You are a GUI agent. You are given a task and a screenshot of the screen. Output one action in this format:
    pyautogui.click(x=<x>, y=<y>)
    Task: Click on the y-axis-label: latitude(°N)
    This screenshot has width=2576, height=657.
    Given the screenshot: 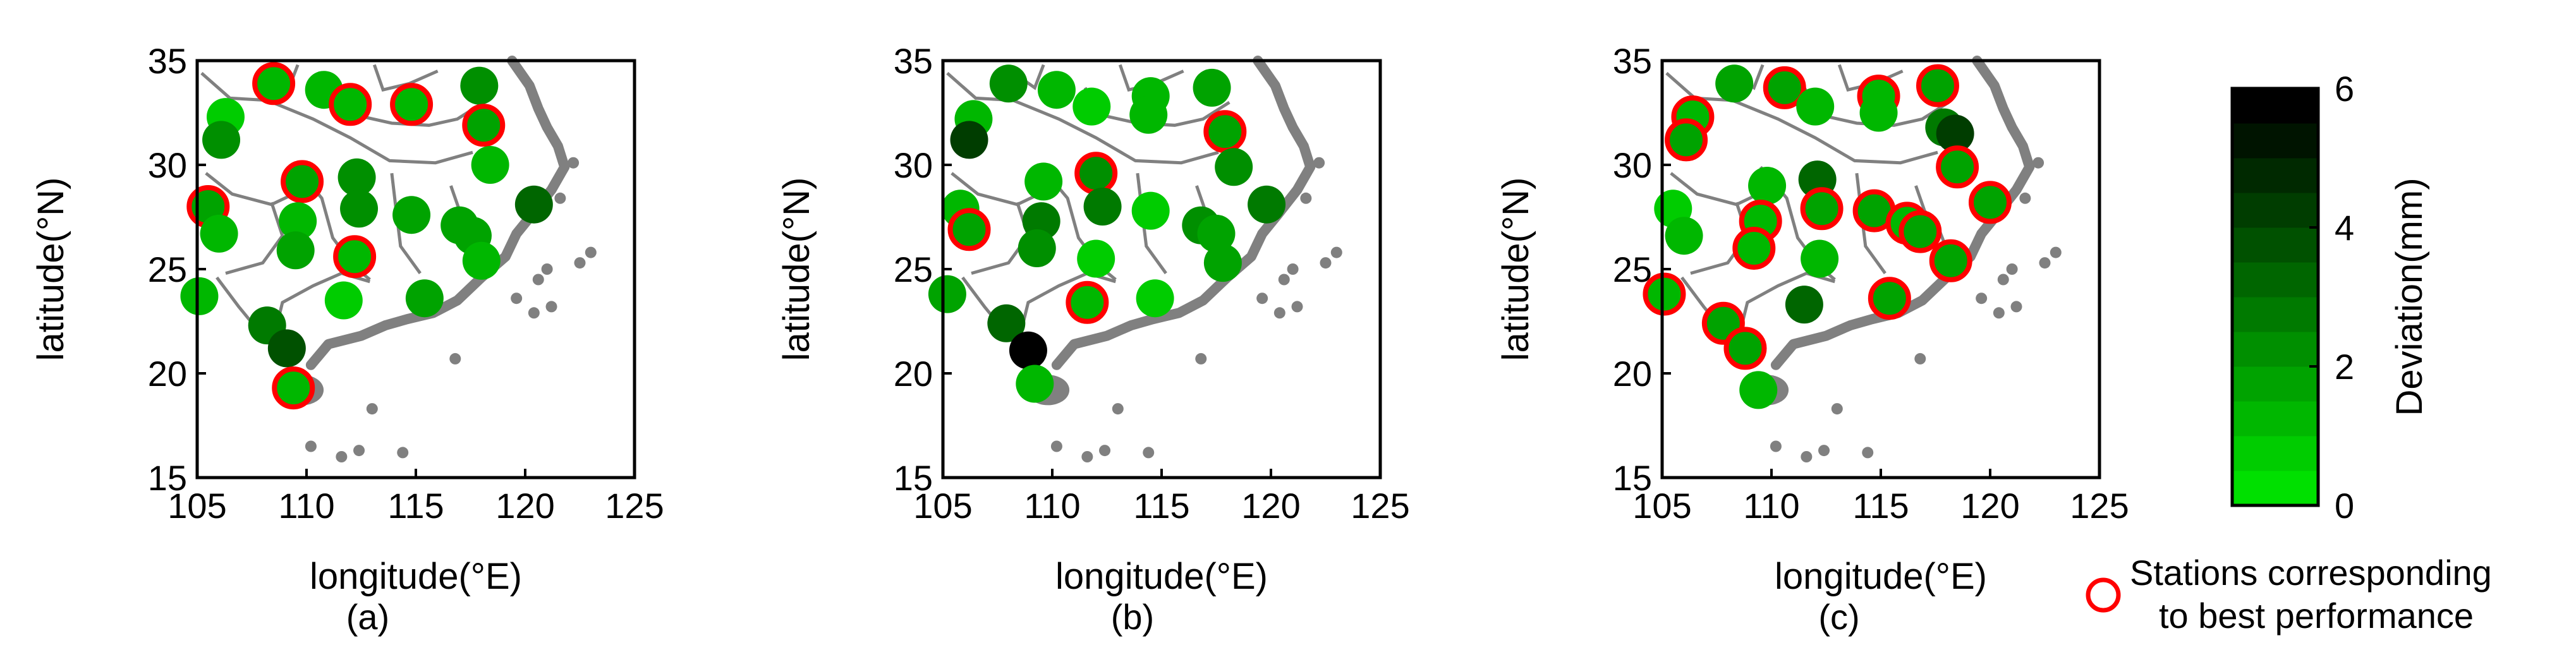 What is the action you would take?
    pyautogui.click(x=50, y=269)
    